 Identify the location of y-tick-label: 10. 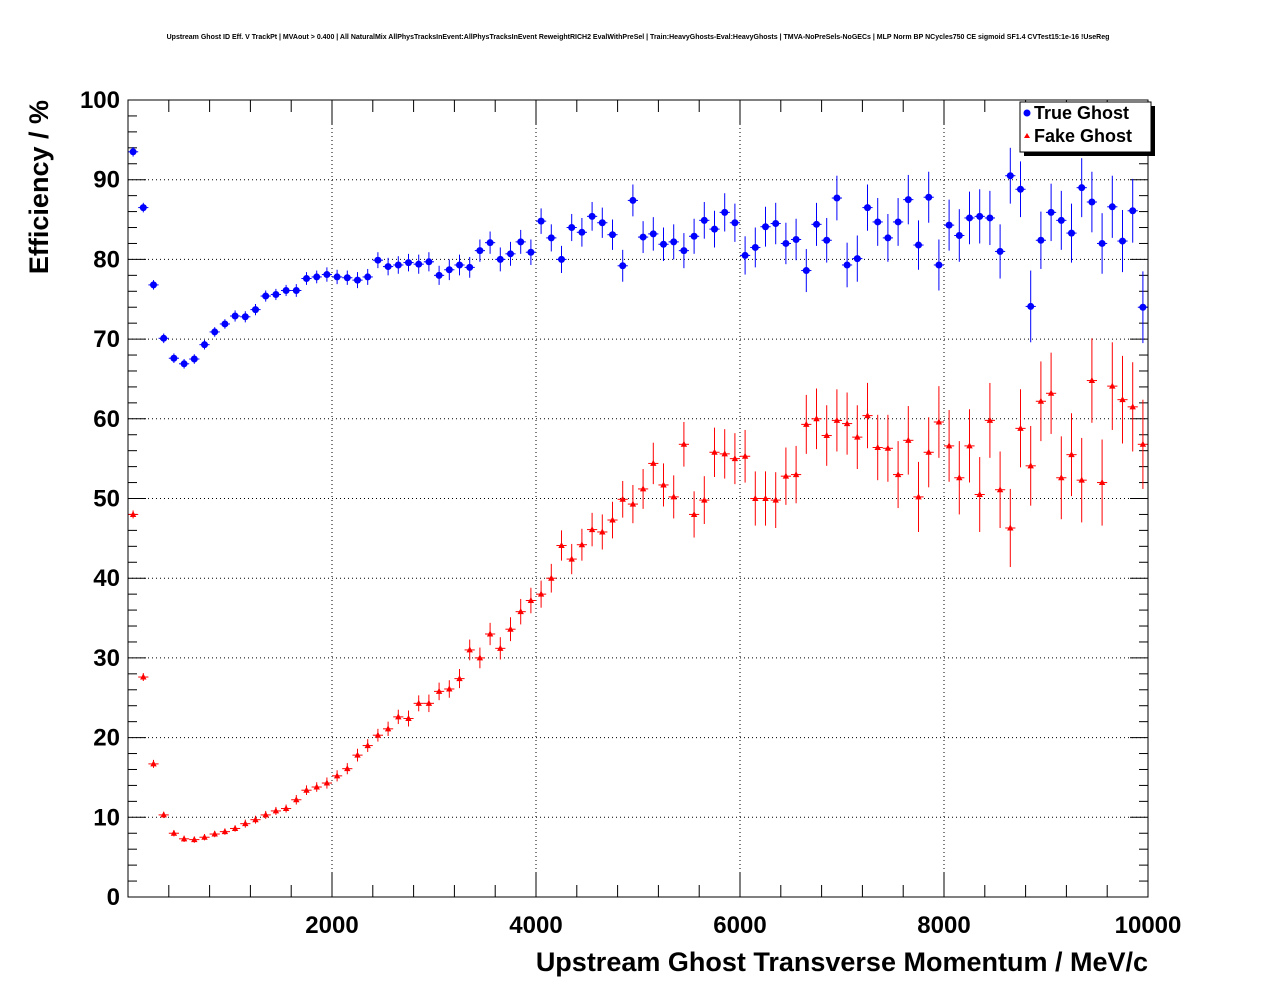
(106, 817).